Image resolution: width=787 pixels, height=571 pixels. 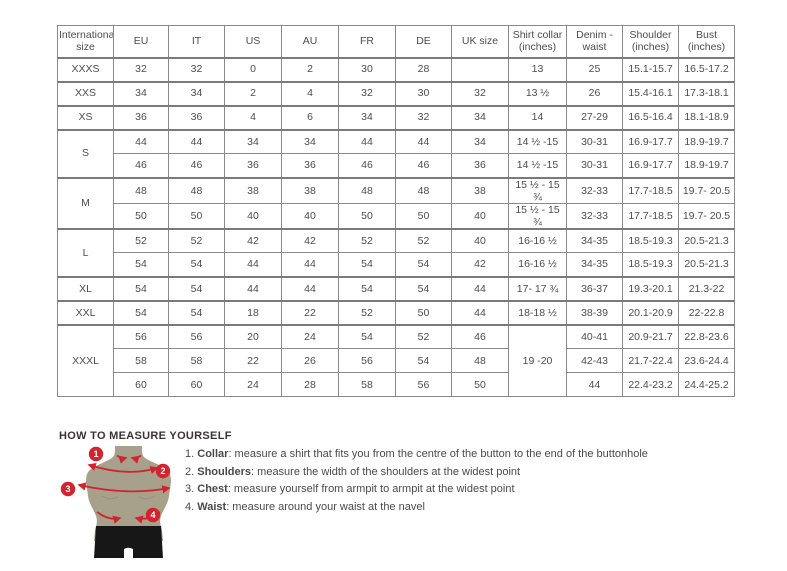 I want to click on svg-text: 4, so click(x=152, y=515).